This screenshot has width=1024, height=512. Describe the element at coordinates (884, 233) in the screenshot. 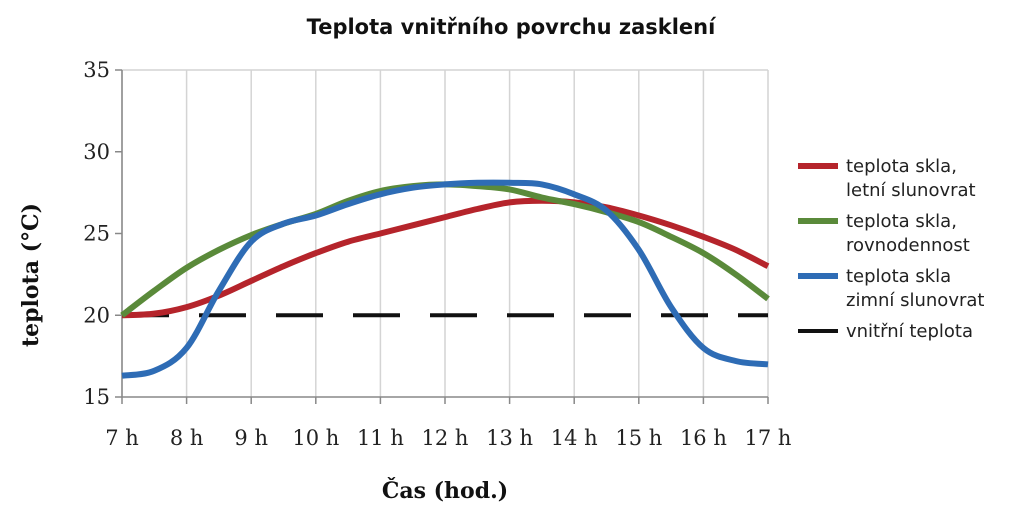

I see `legend-item-rovnodennost: teplota skla, rovnodennost` at that location.